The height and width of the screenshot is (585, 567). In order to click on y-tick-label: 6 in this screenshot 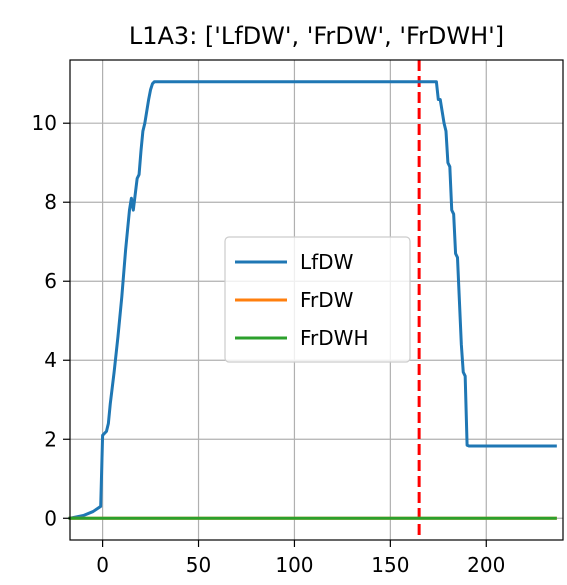, I will do `click(50, 281)`.